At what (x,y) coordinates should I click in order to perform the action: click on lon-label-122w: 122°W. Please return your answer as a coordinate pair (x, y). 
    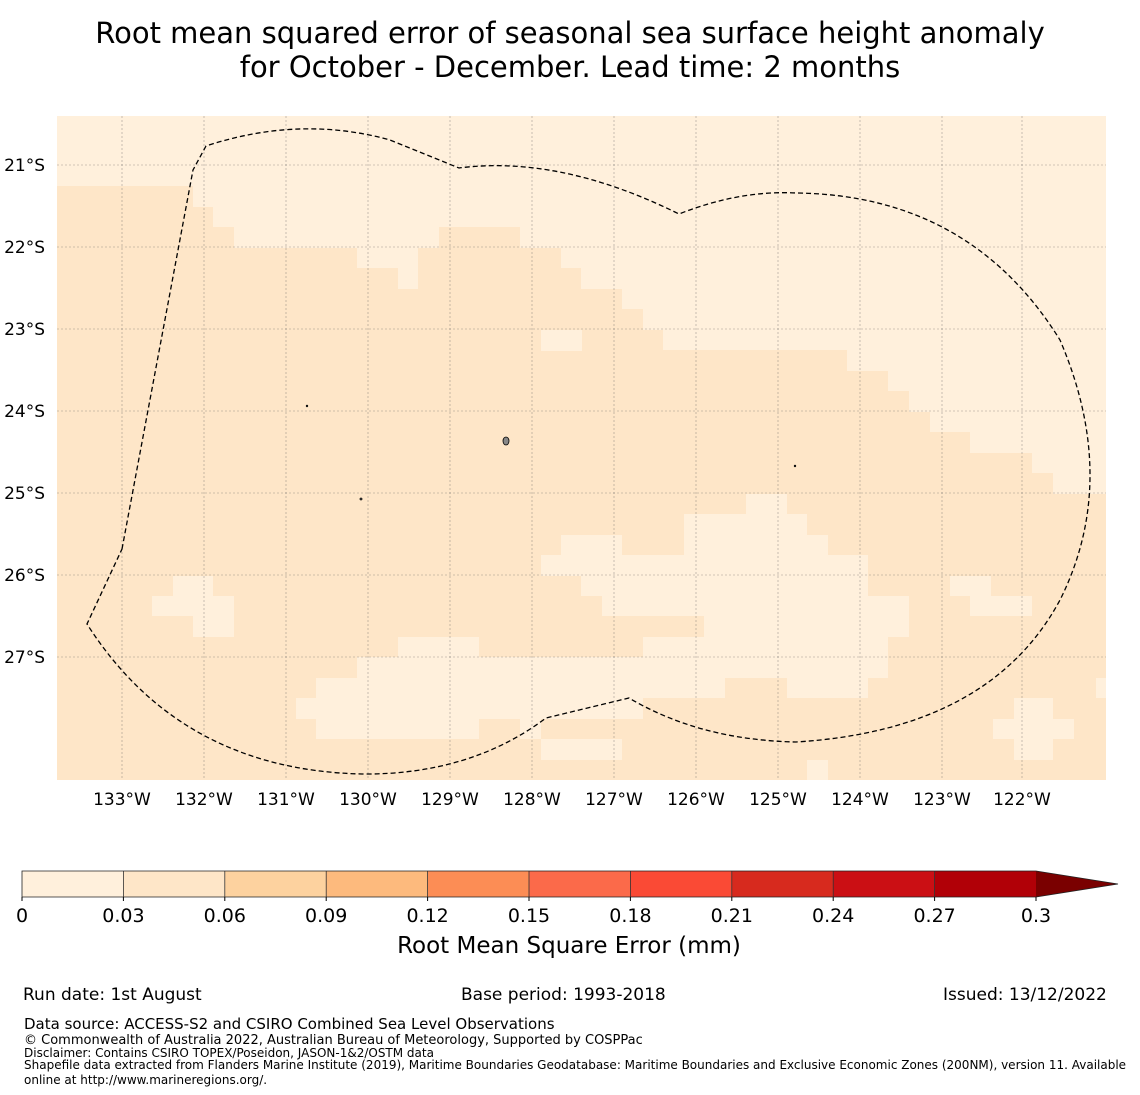
    Looking at the image, I should click on (1022, 800).